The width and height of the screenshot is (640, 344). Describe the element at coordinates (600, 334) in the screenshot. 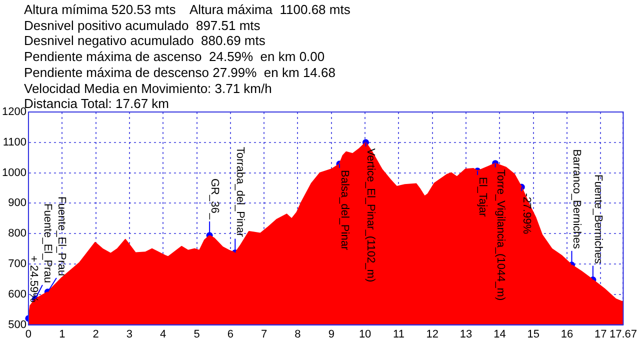

I see `x-tick-label: 17` at that location.